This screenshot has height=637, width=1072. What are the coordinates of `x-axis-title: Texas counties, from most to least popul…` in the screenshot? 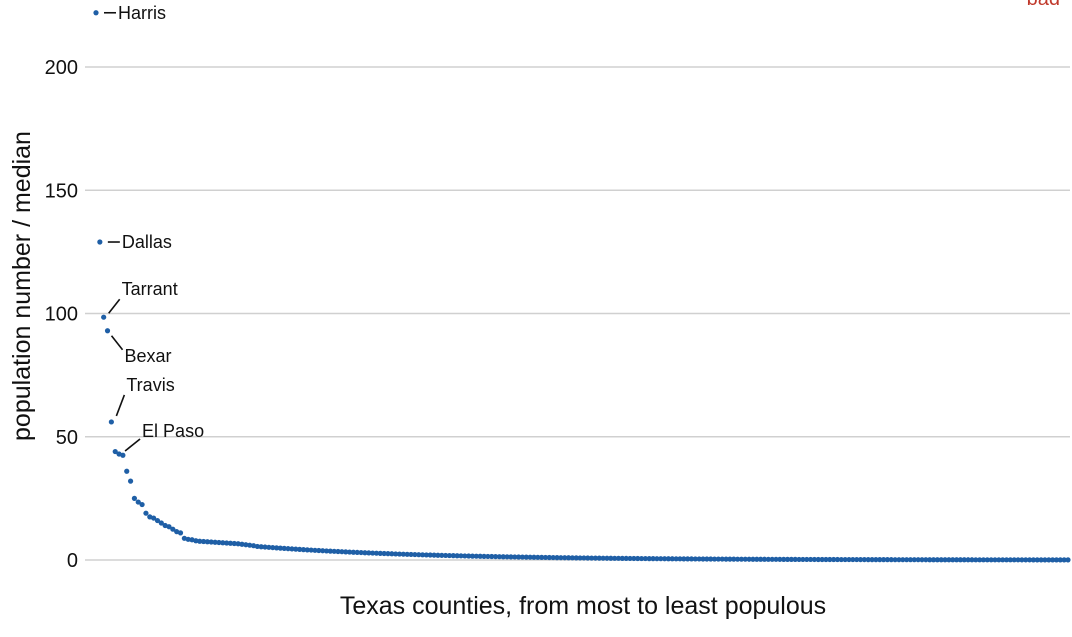 It's located at (583, 606).